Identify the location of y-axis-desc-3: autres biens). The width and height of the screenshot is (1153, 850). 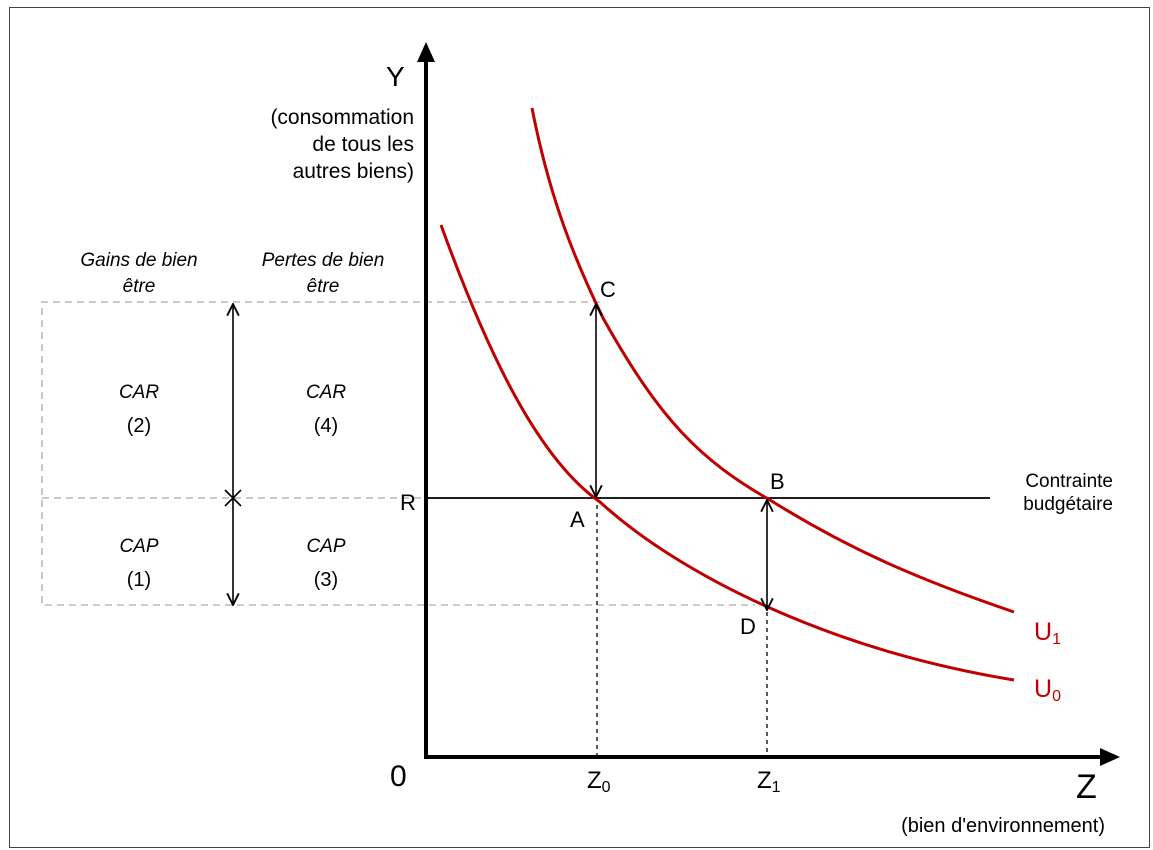
(353, 171).